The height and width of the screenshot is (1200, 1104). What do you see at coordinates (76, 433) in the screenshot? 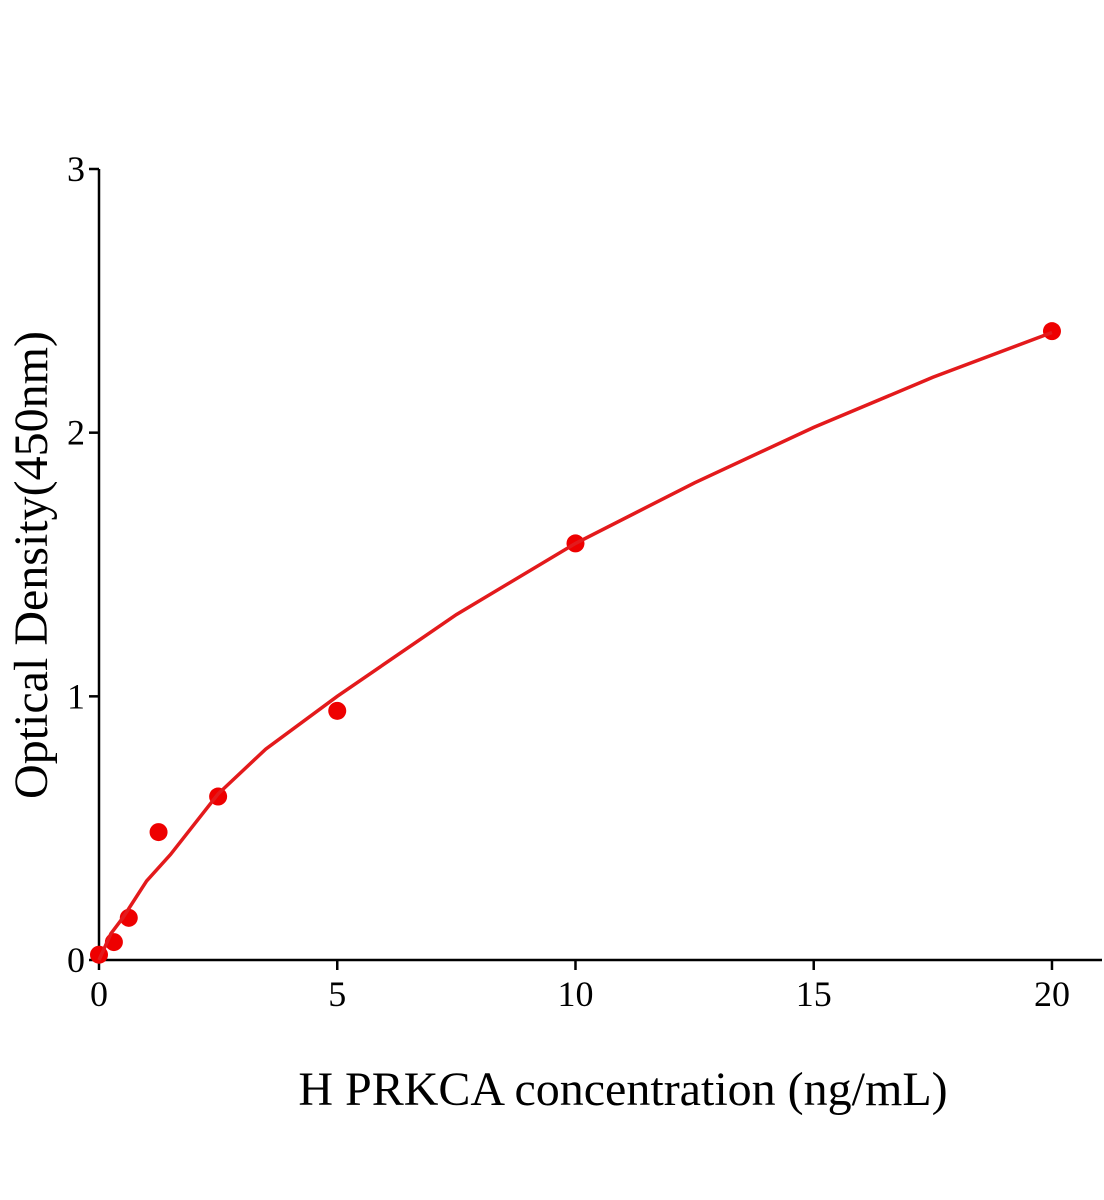
I see `y-tick-label: 2` at bounding box center [76, 433].